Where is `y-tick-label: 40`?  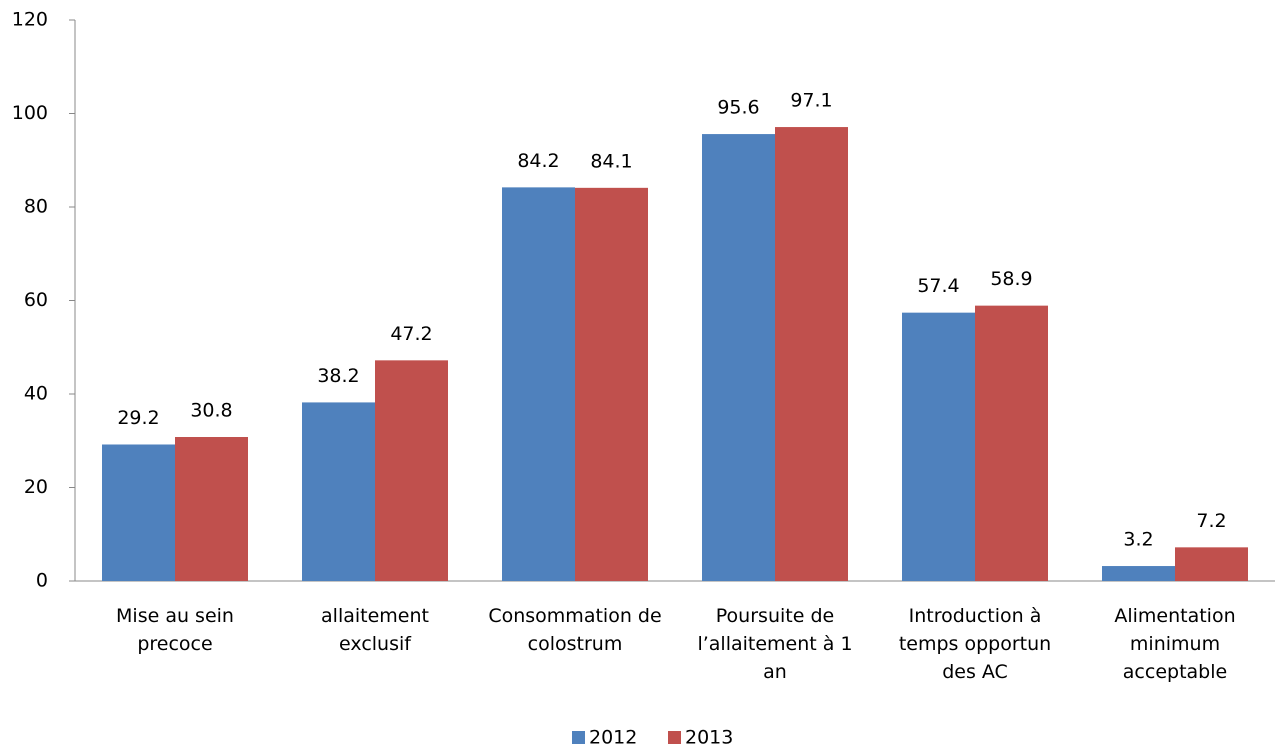 y-tick-label: 40 is located at coordinates (36, 394).